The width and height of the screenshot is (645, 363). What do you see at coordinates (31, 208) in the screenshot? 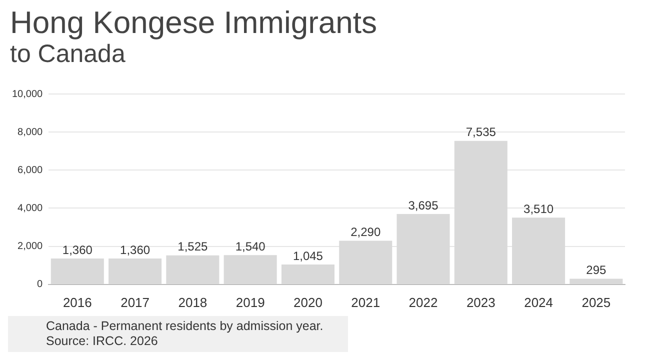
I see `y-tick-label: 4,000` at bounding box center [31, 208].